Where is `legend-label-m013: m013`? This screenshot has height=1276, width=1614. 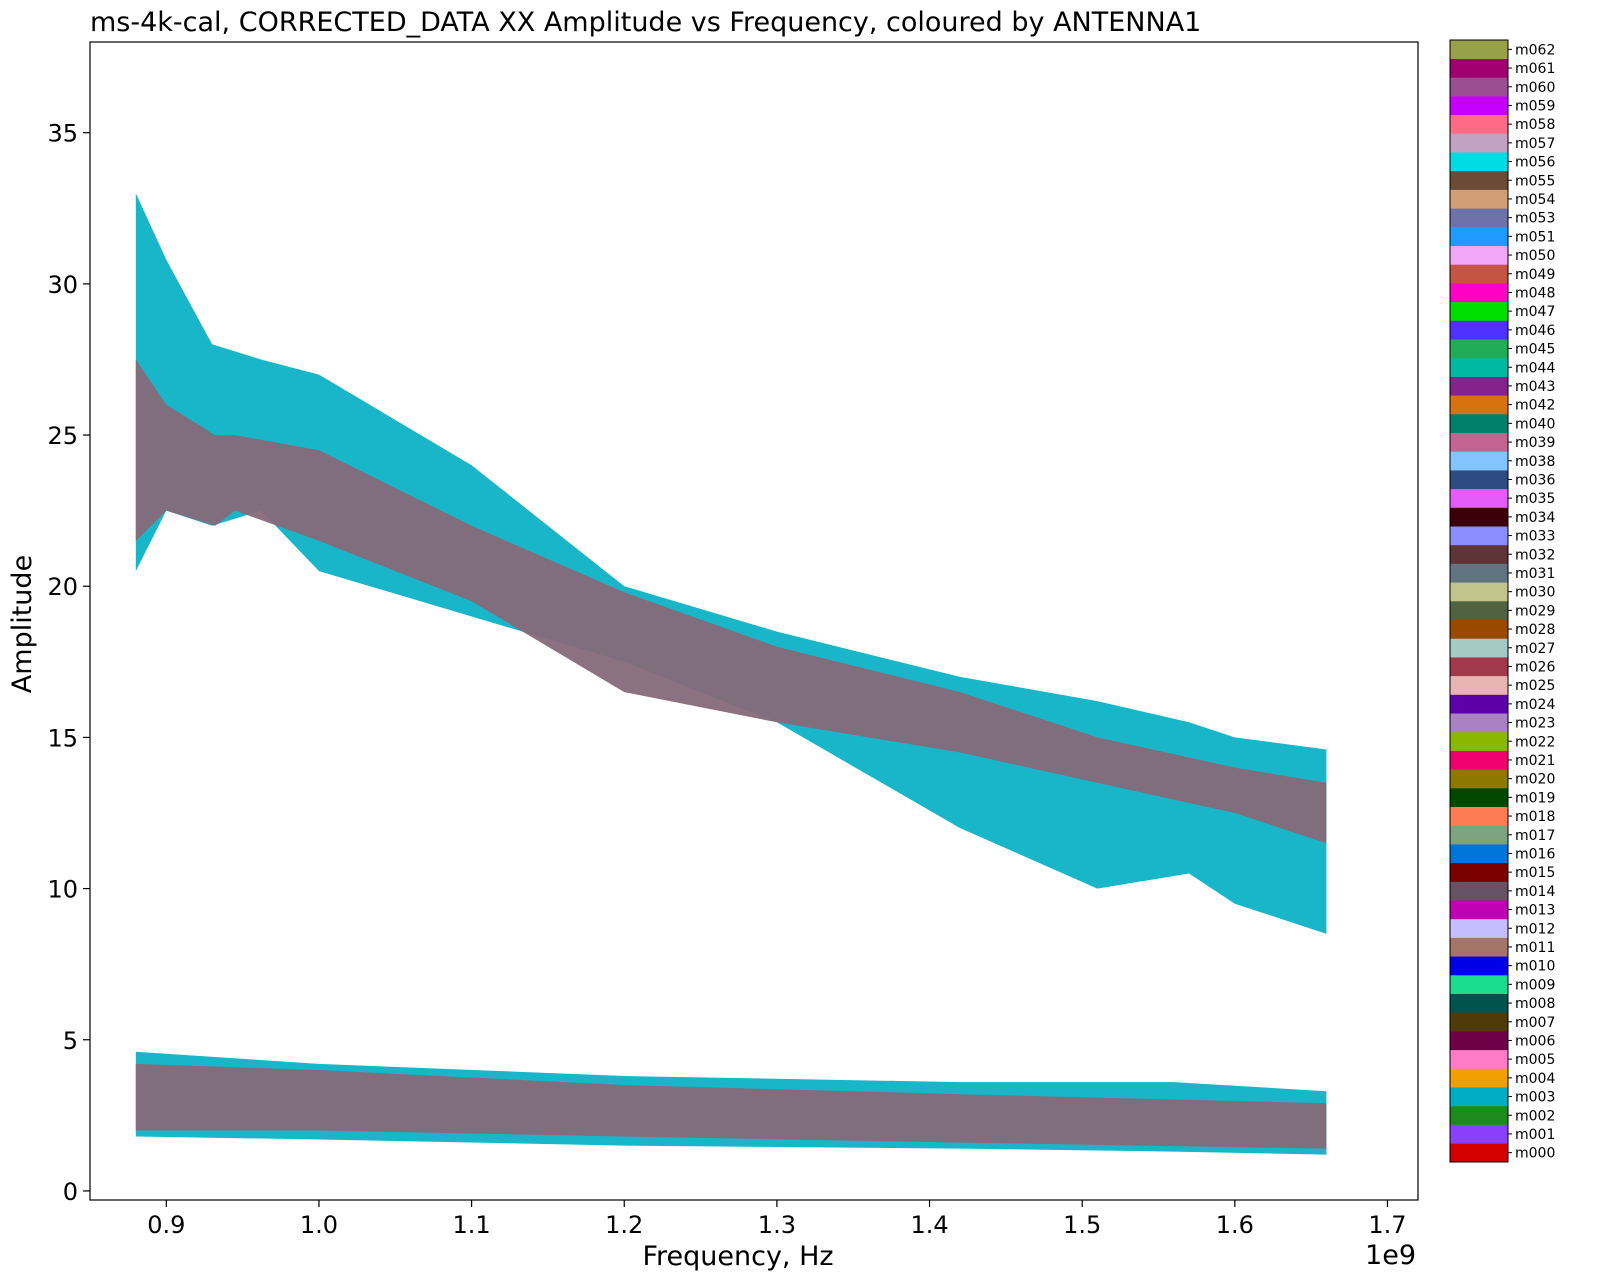
legend-label-m013: m013 is located at coordinates (1535, 911).